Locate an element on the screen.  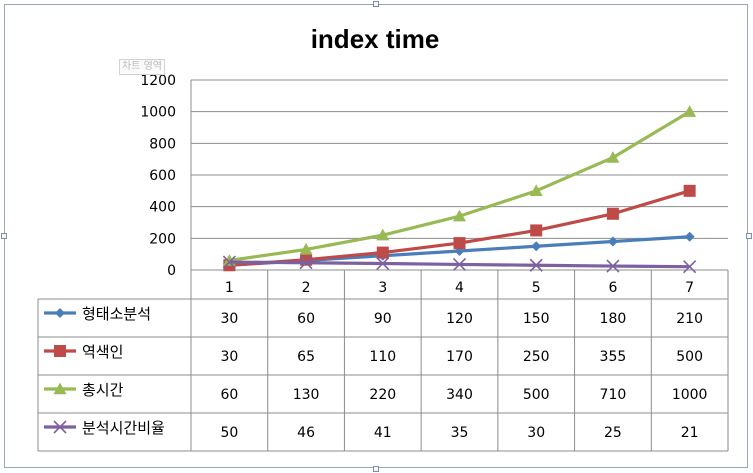
x-tick-label: 5 is located at coordinates (536, 288).